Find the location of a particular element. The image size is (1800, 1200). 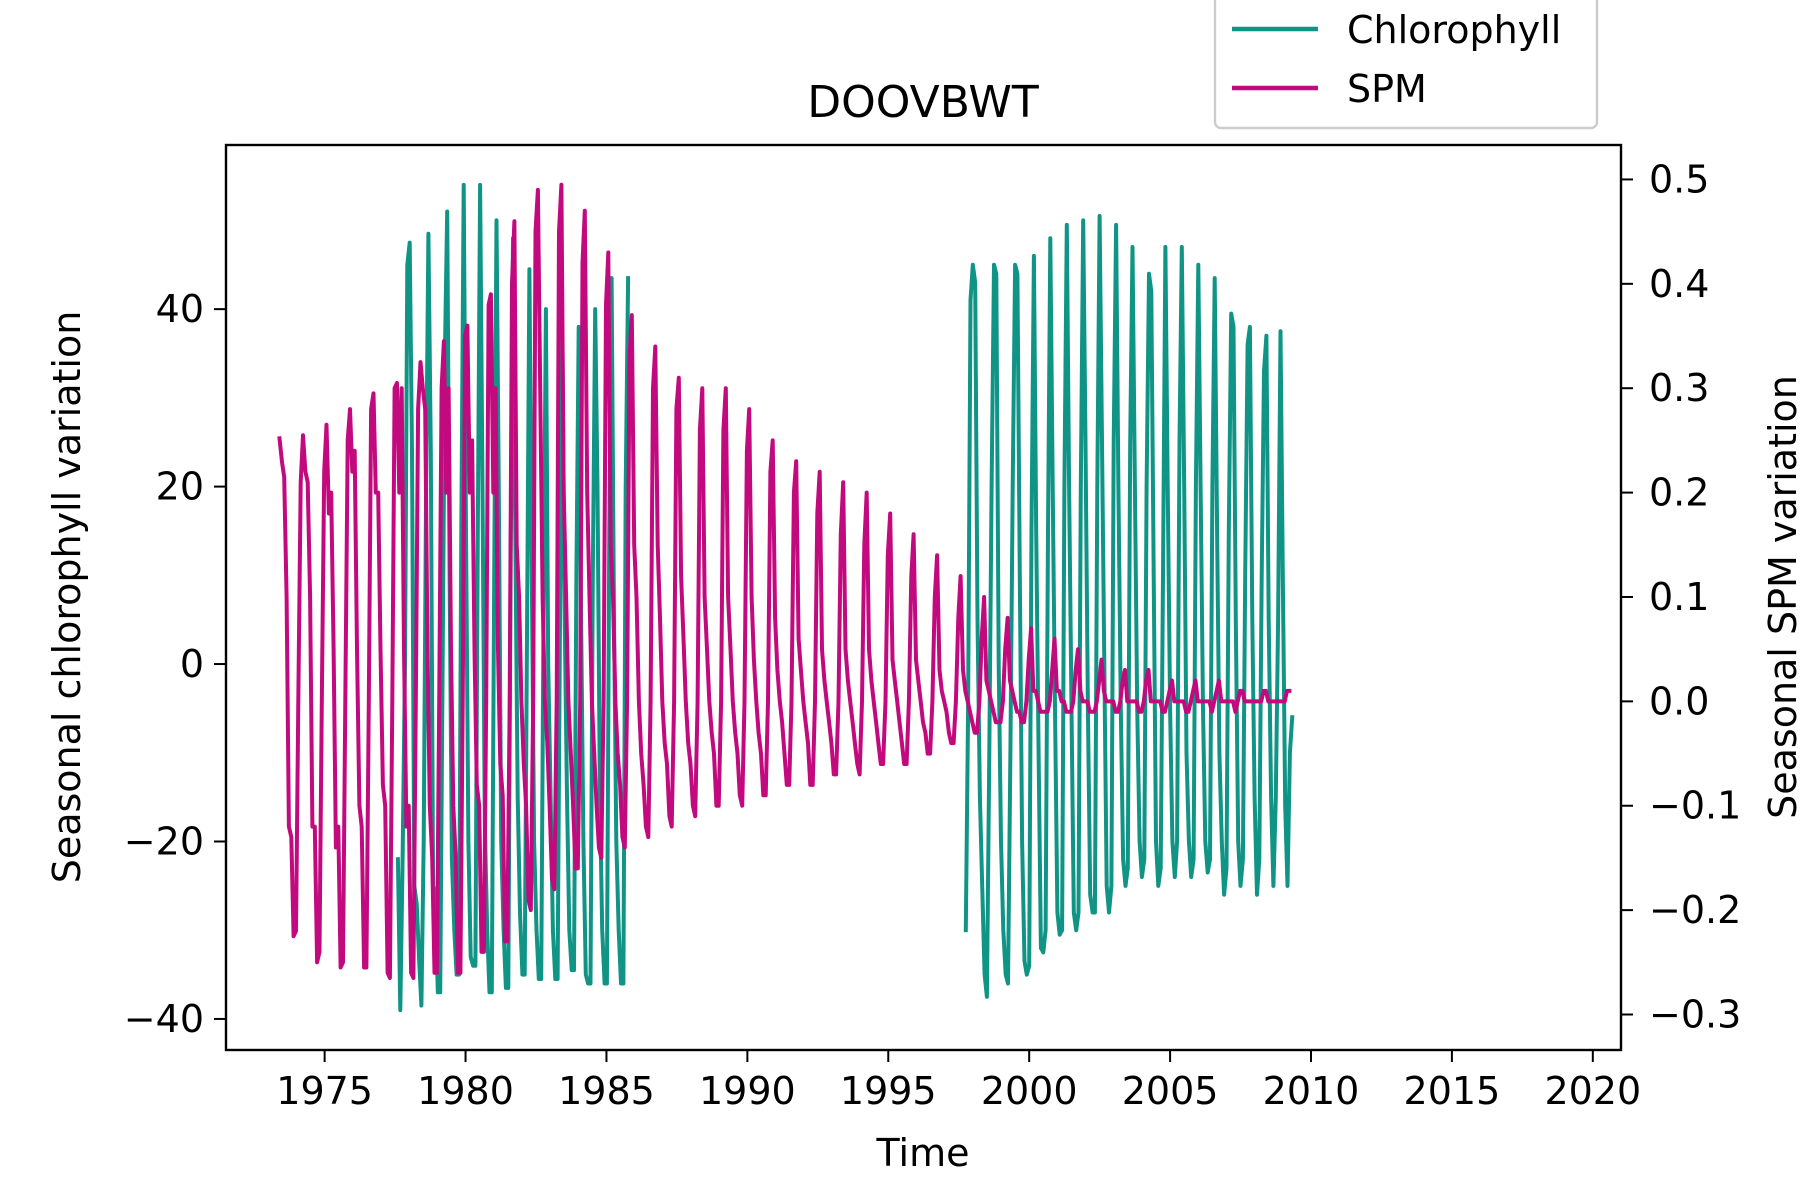

y-tick-label-20: 20 is located at coordinates (180, 487).